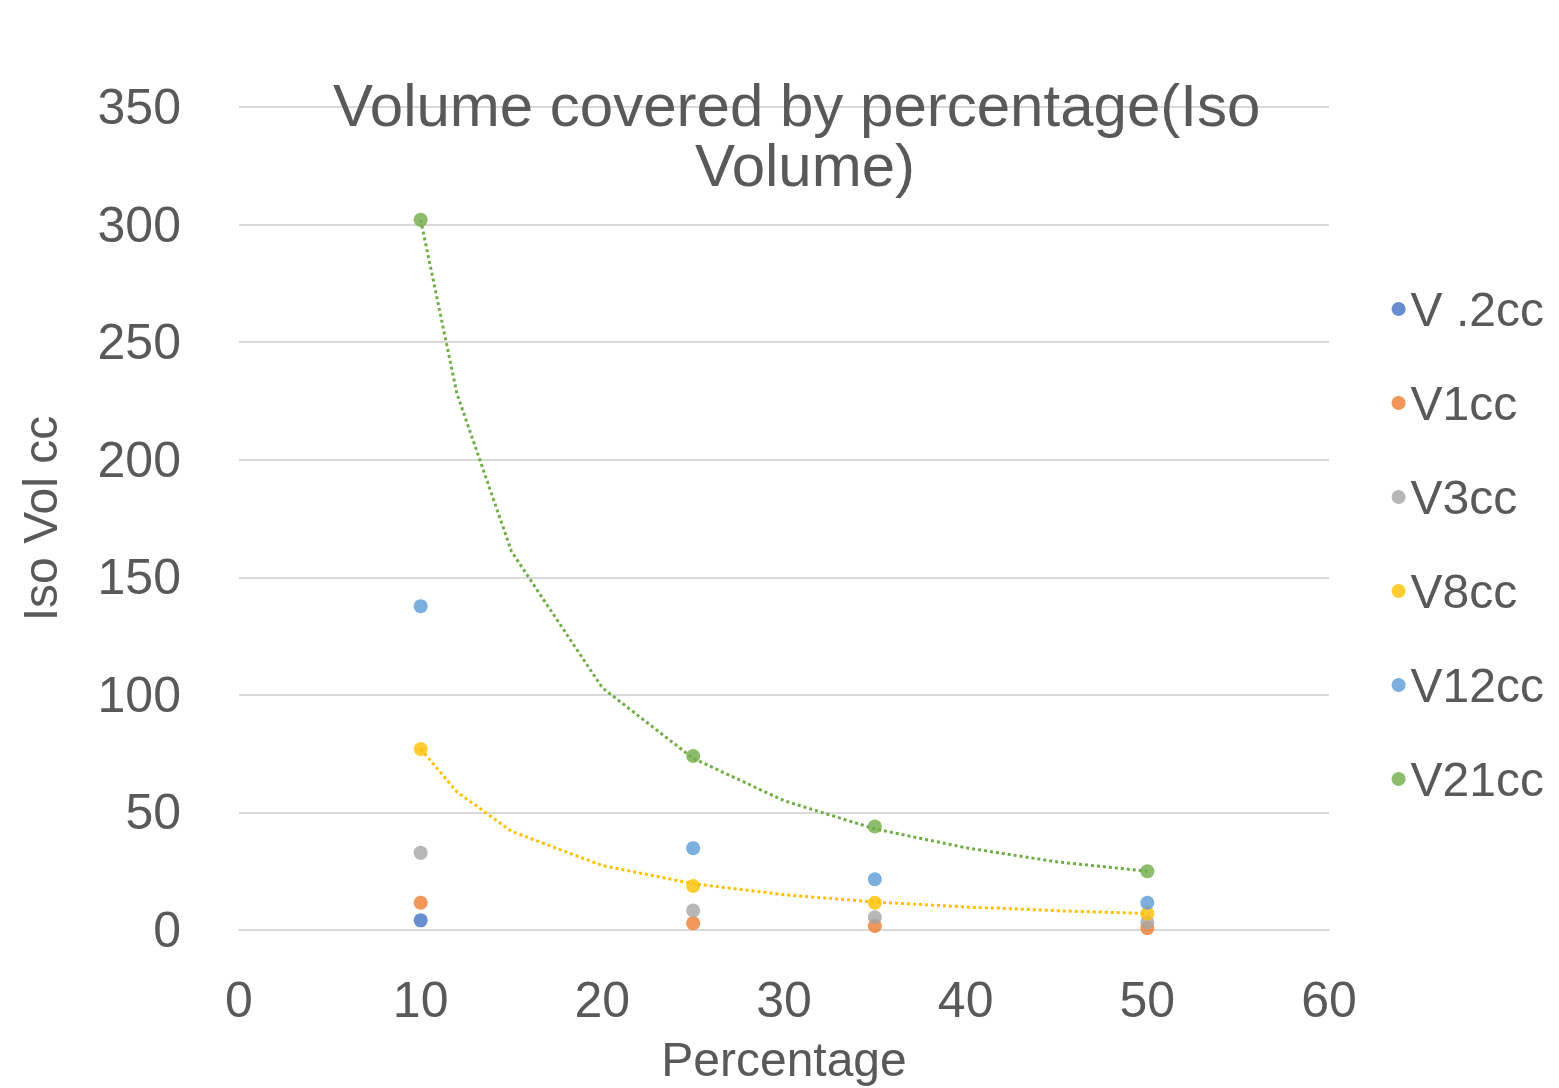  Describe the element at coordinates (139, 577) in the screenshot. I see `y-tick-label: 150` at that location.